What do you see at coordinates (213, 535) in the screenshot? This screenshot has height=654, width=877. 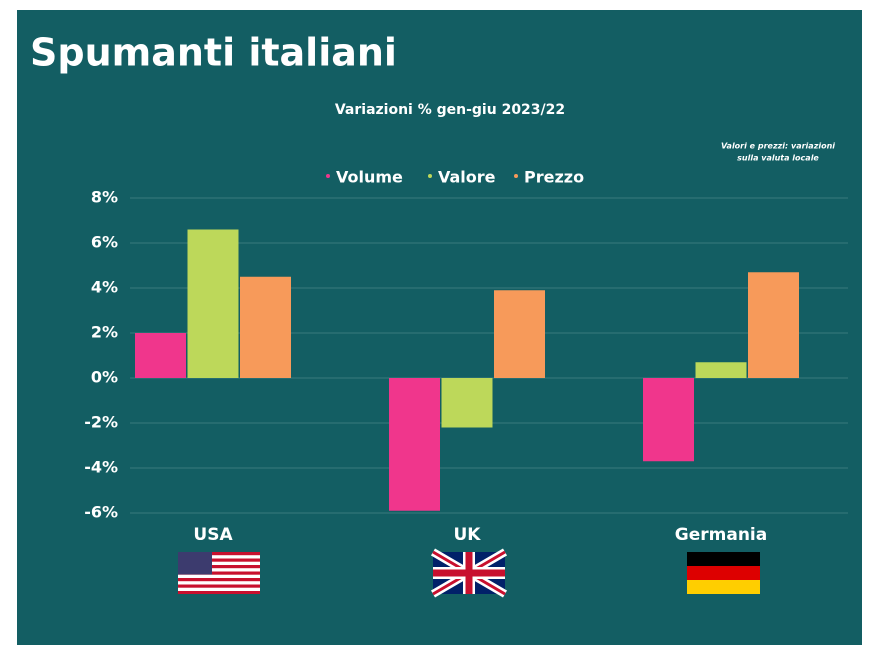 I see `x-tick-label: USA` at bounding box center [213, 535].